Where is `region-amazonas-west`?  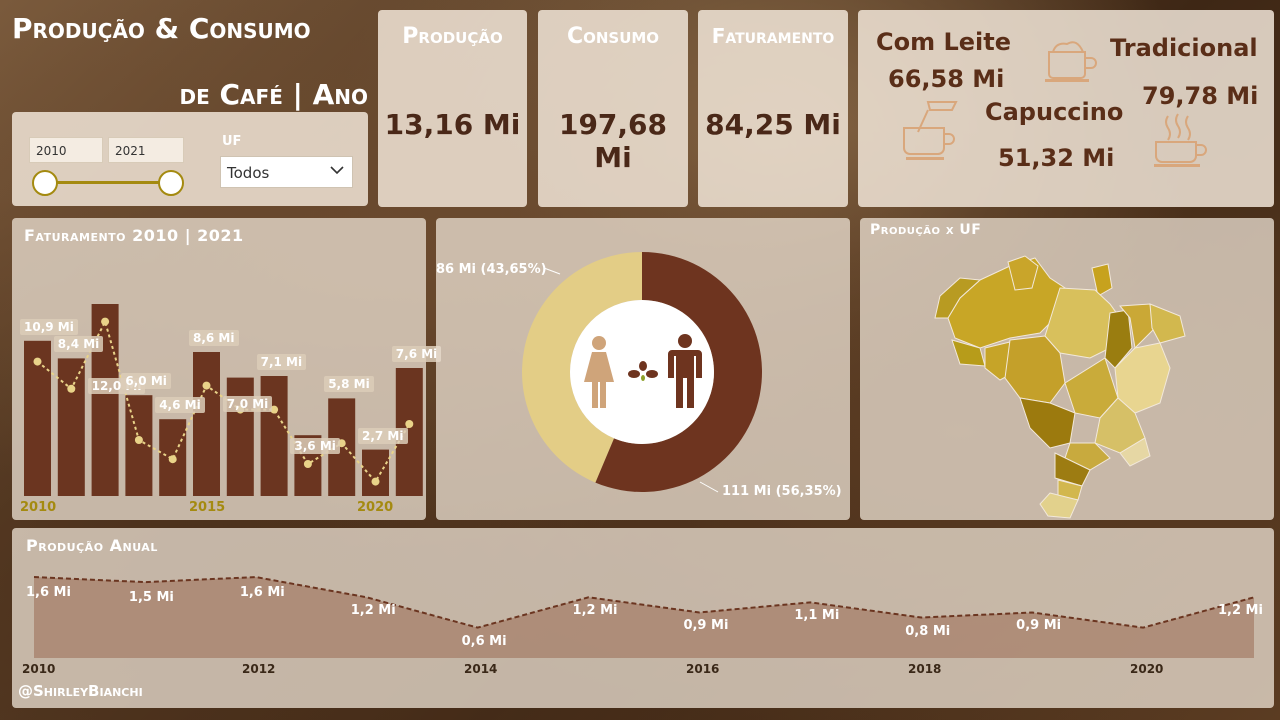
region-amazonas-west is located at coordinates (958, 298).